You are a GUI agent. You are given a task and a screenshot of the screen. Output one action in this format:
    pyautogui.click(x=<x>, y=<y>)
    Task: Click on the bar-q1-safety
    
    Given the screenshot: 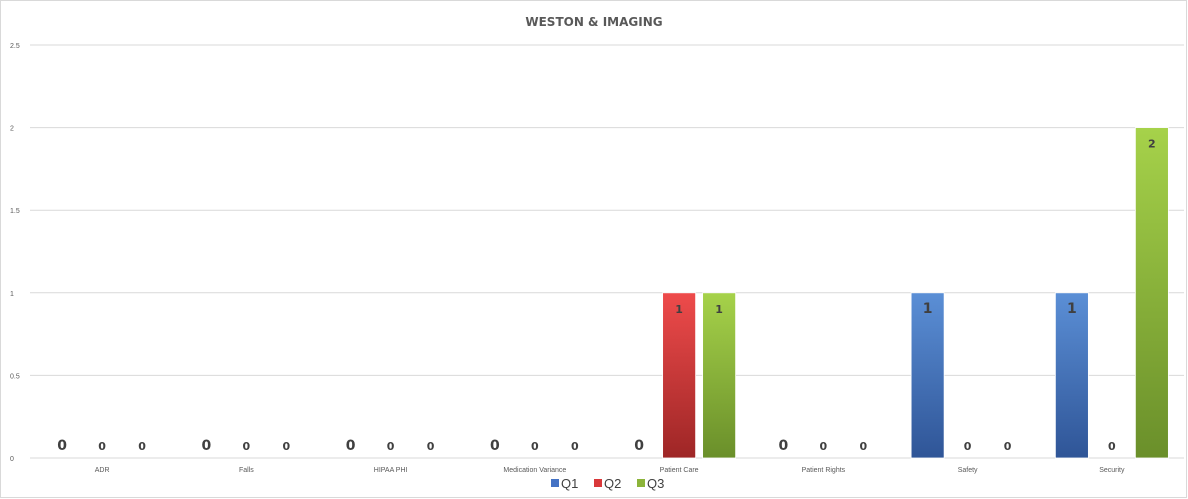 What is the action you would take?
    pyautogui.click(x=927, y=375)
    